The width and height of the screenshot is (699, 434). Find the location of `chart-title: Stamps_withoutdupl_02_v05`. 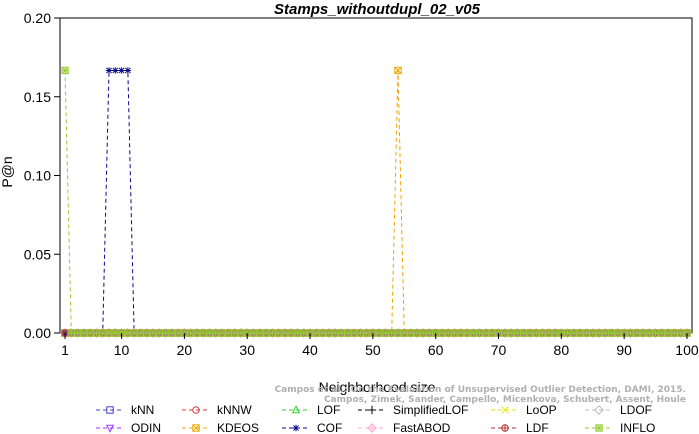

chart-title: Stamps_withoutdupl_02_v05 is located at coordinates (377, 9).